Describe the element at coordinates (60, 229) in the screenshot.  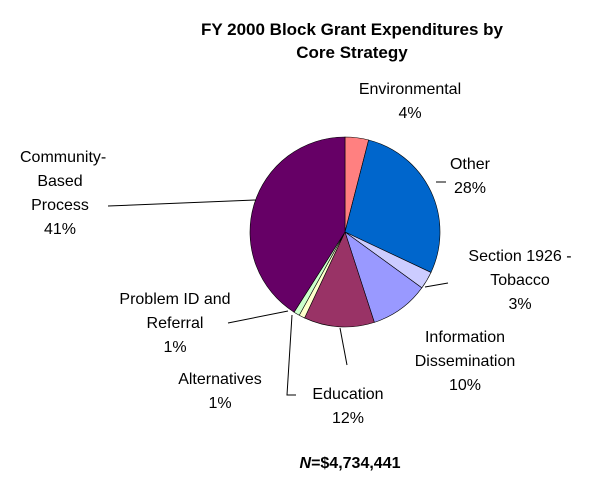
I see `value-label: 41%` at that location.